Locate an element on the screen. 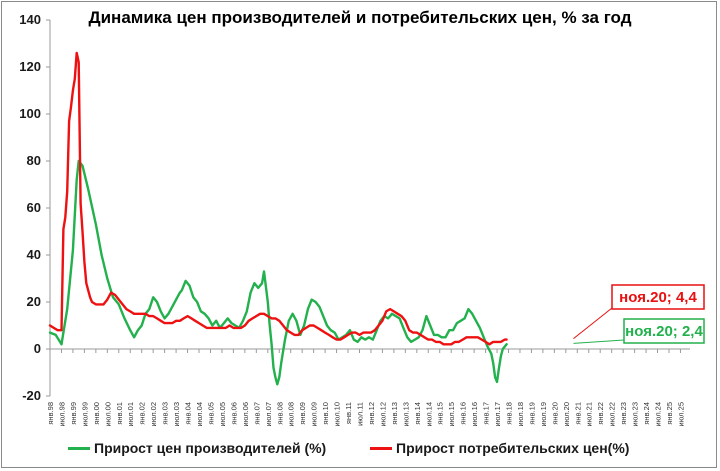 This screenshot has width=720, height=471. x-tick-label: янв.08 is located at coordinates (279, 413).